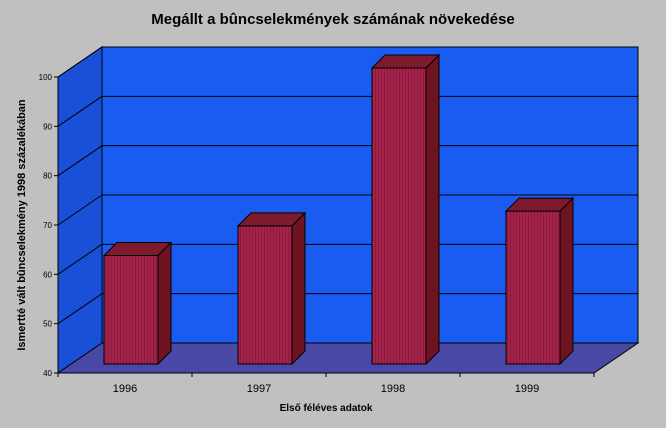 The height and width of the screenshot is (428, 666). I want to click on y-tick-label: 100, so click(46, 77).